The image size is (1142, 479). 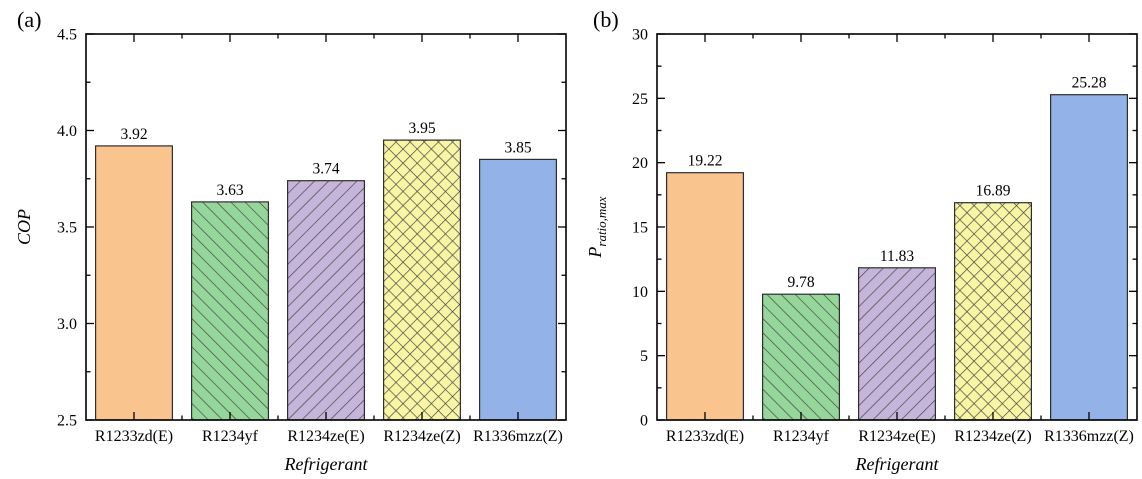 What do you see at coordinates (597, 227) in the screenshot?
I see `y-axis-title: Pratio,max` at bounding box center [597, 227].